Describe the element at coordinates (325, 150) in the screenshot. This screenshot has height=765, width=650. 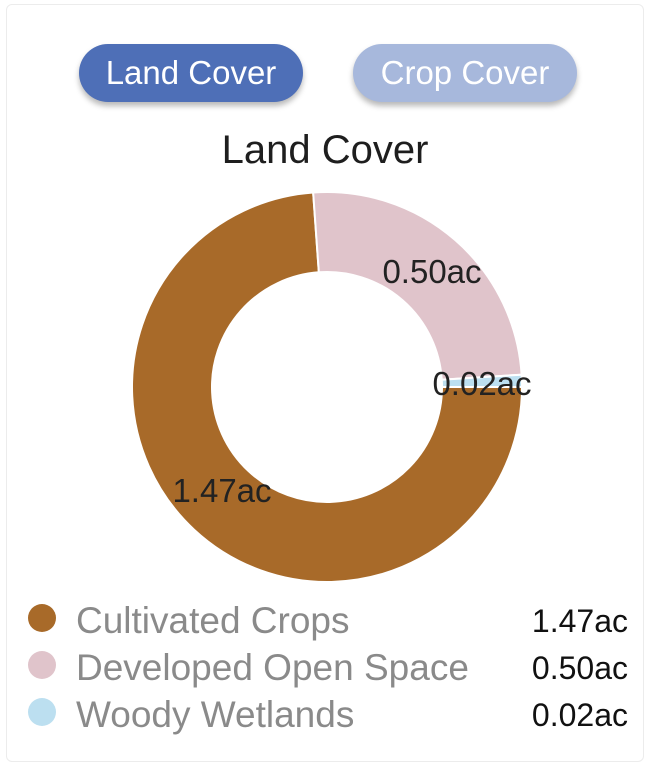
I see `chart-title: Land Cover` at that location.